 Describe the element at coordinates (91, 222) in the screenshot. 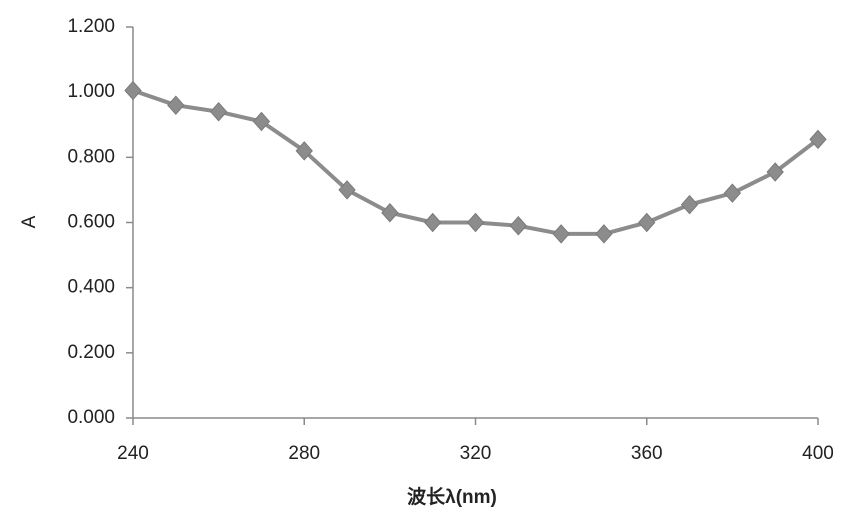

I see `y-tick-label: 0.600` at that location.